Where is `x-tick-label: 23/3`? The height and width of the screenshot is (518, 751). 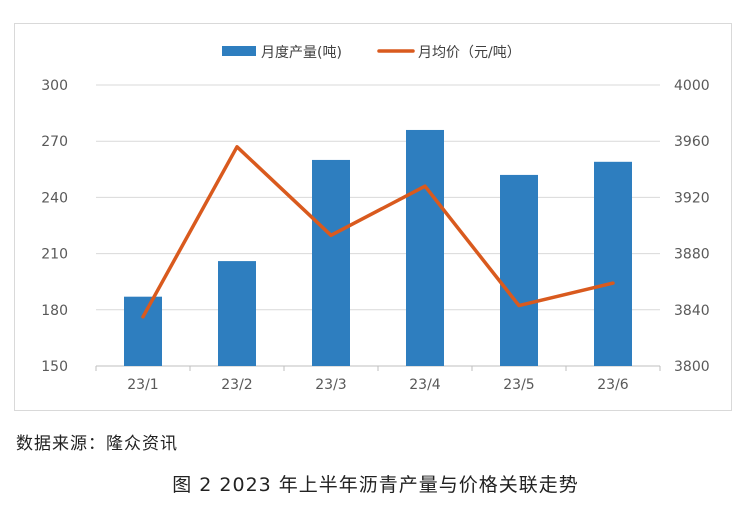 x-tick-label: 23/3 is located at coordinates (330, 385).